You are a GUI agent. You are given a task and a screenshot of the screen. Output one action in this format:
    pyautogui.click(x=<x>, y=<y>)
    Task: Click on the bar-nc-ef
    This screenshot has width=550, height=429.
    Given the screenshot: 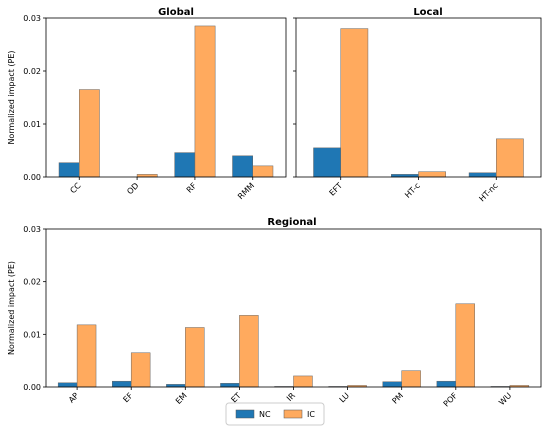 What is the action you would take?
    pyautogui.click(x=122, y=384)
    